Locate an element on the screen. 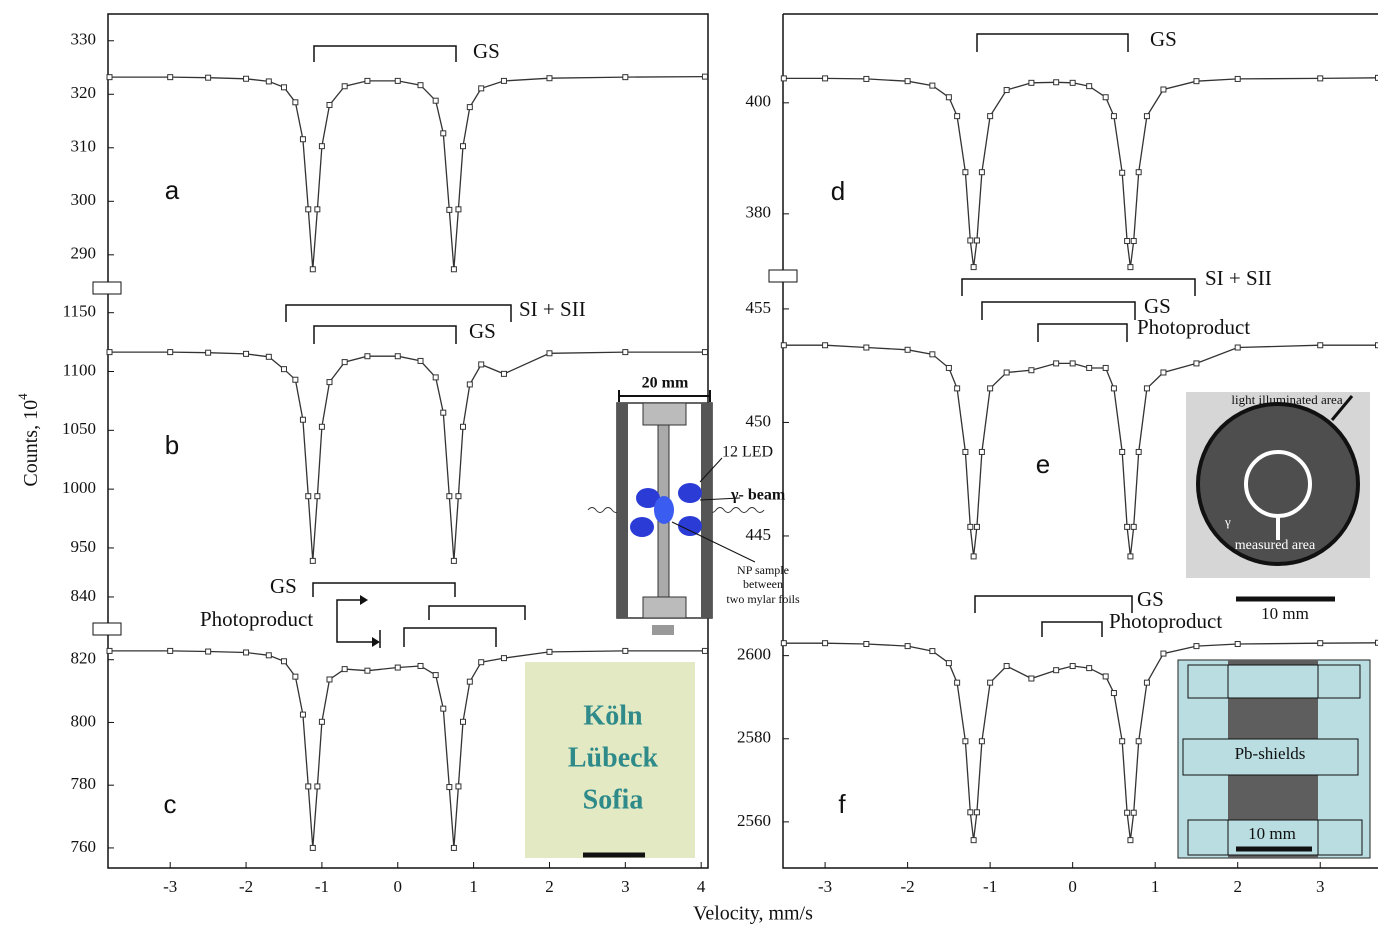 The width and height of the screenshot is (1378, 926). y-tick-label: 820 is located at coordinates (84, 658).